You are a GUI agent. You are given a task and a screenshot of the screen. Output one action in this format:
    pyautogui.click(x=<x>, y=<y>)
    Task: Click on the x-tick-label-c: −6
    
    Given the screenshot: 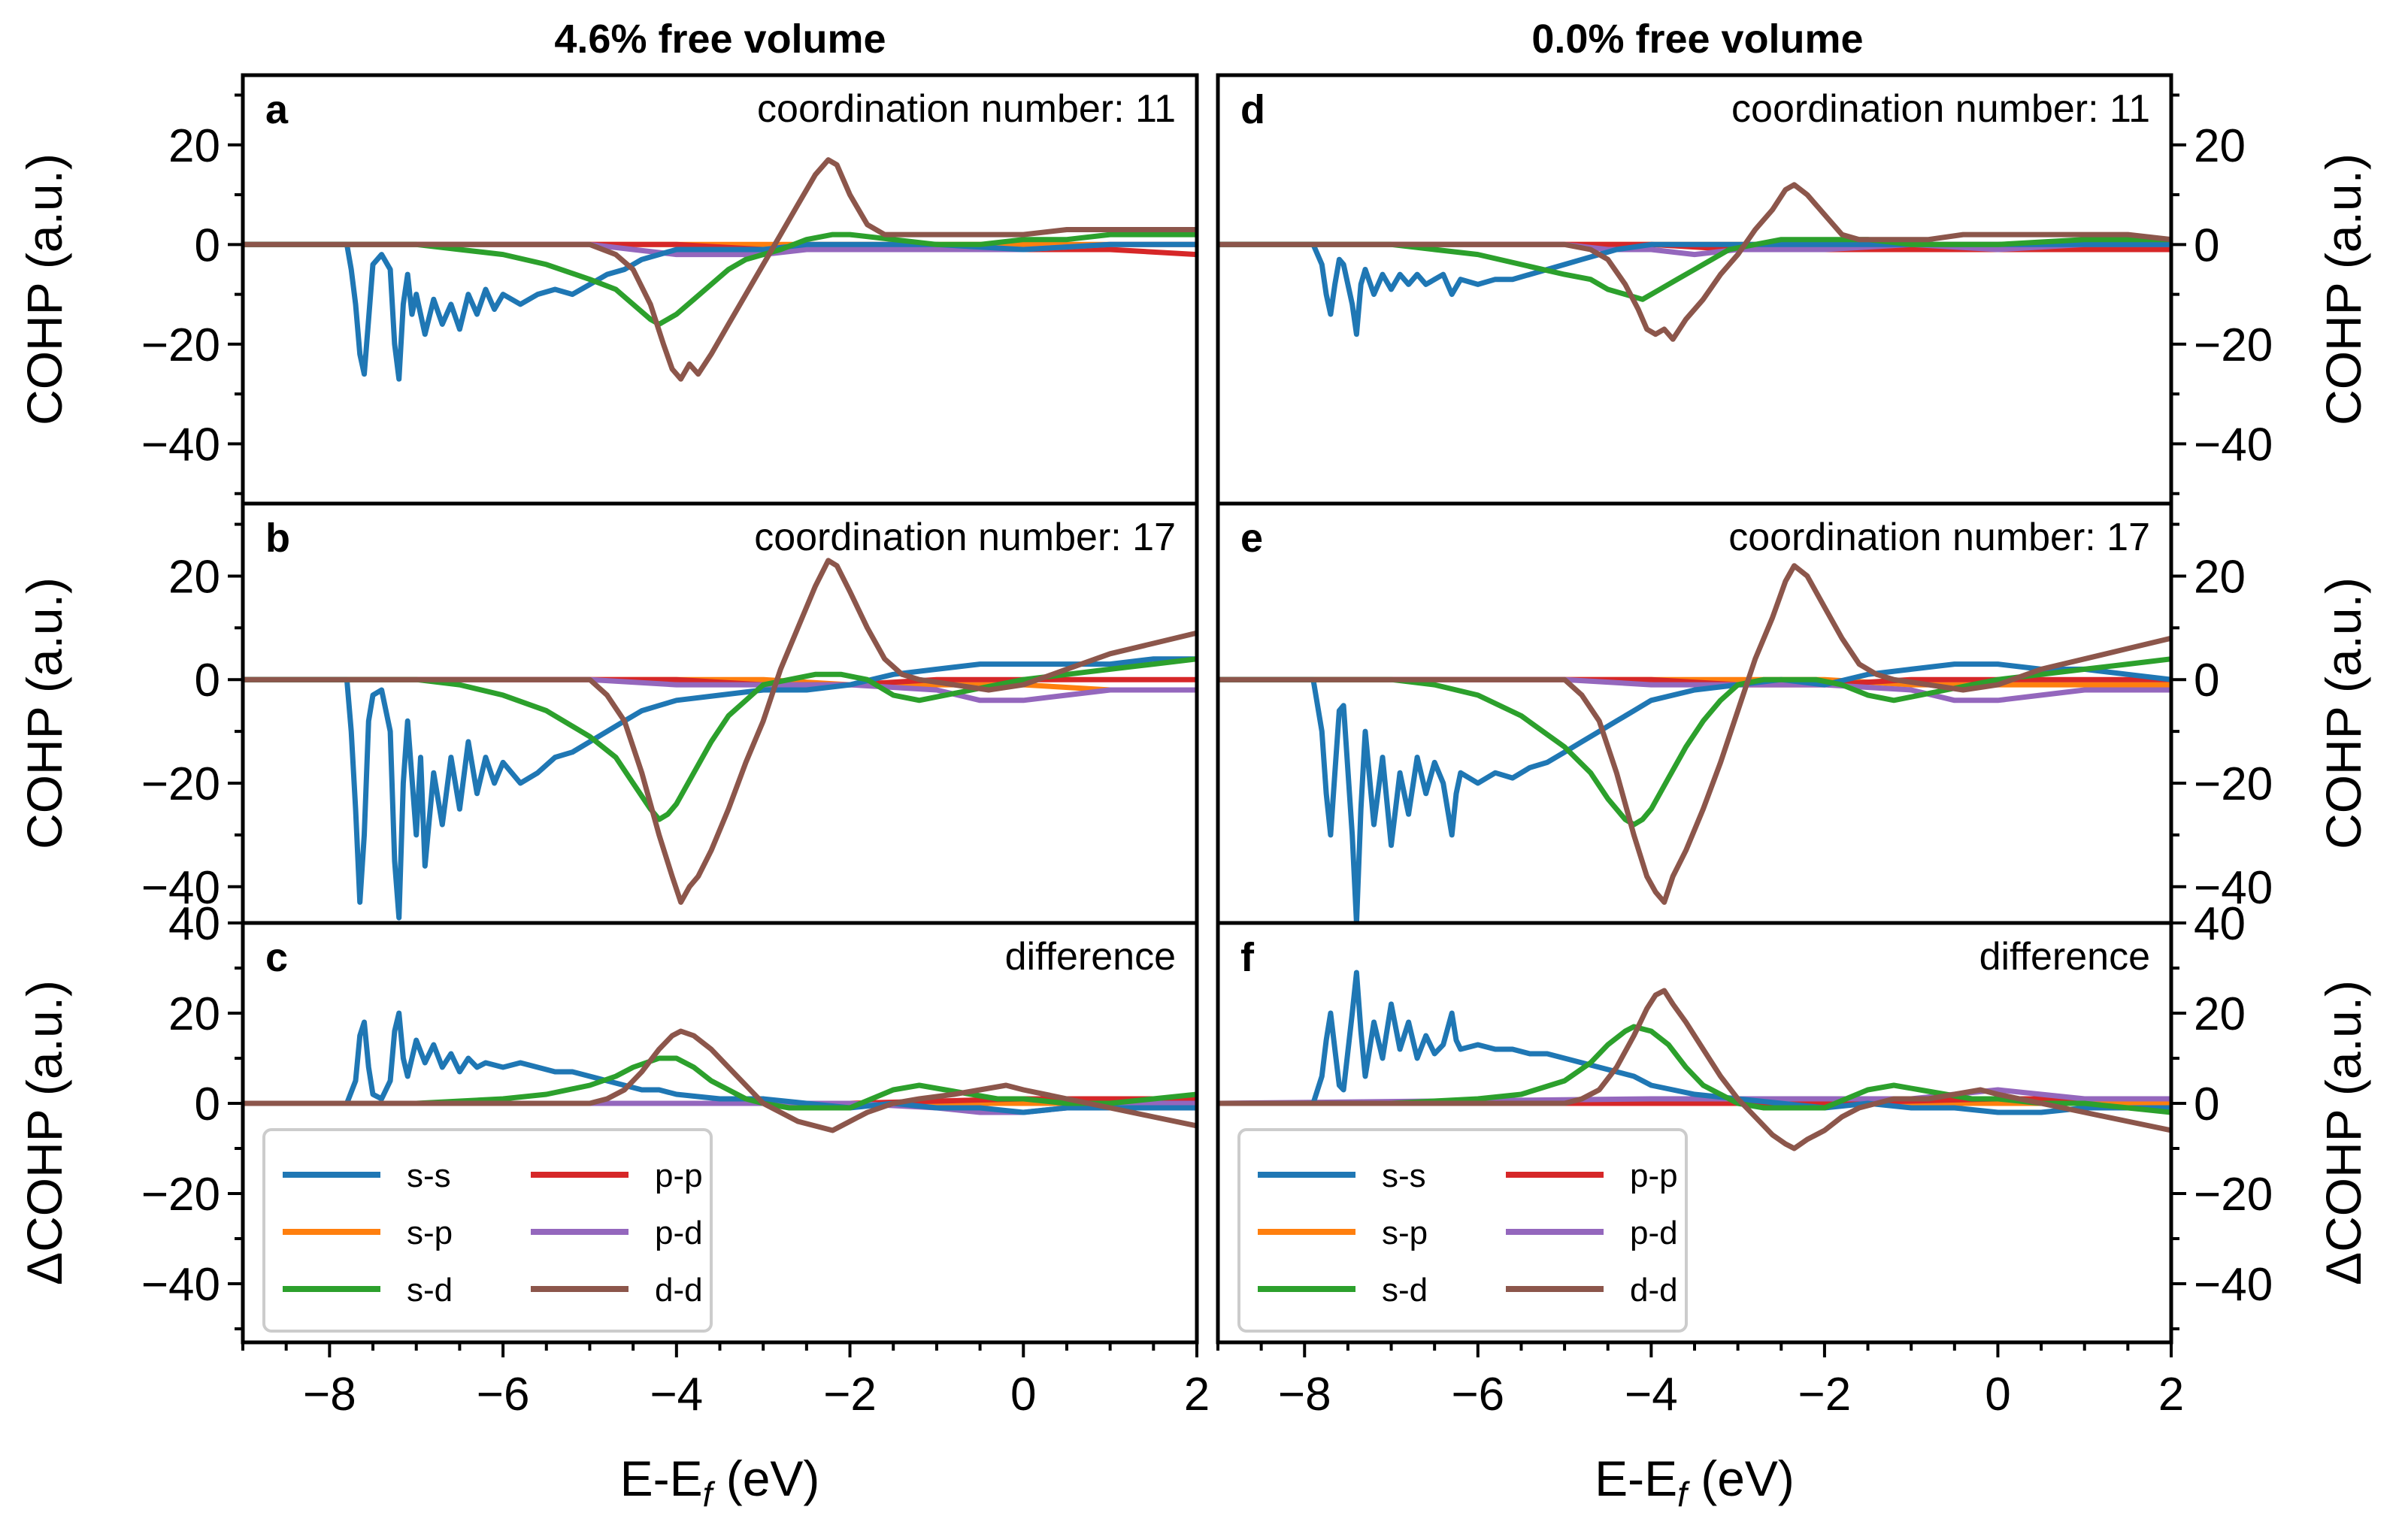 What is the action you would take?
    pyautogui.click(x=503, y=1395)
    